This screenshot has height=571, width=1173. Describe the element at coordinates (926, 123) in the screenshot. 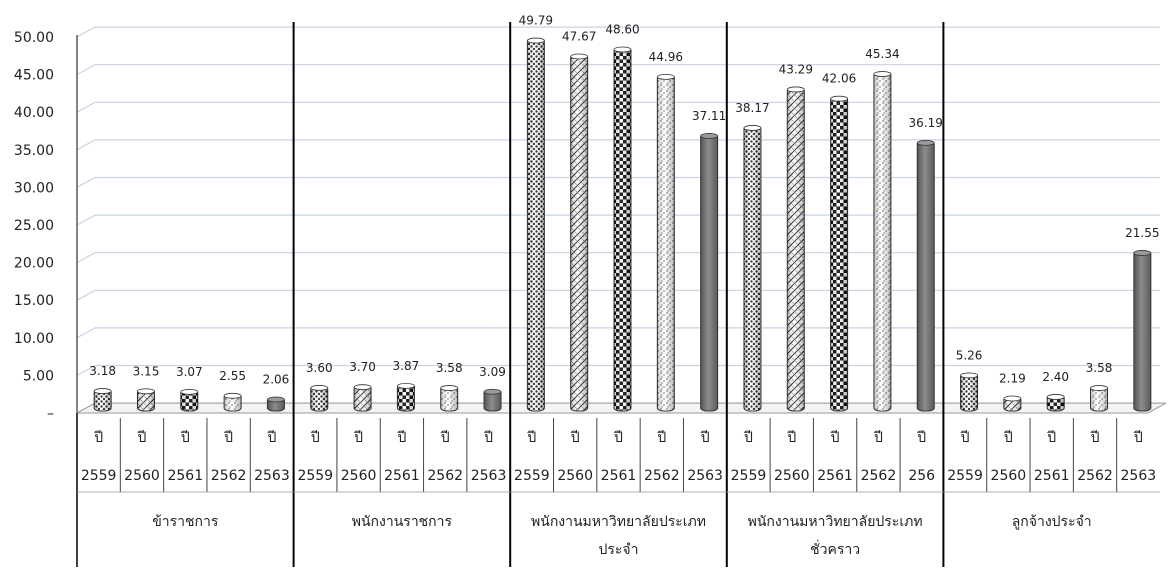

I see `data-label: 36.19` at that location.